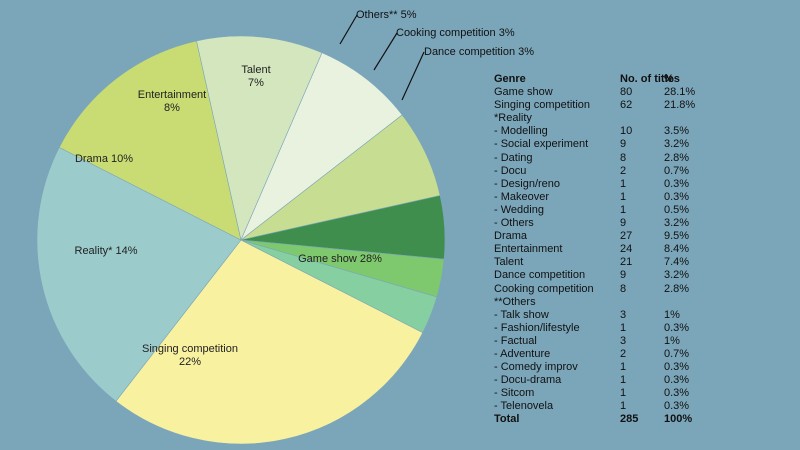 The width and height of the screenshot is (800, 450). Describe the element at coordinates (644, 210) in the screenshot. I see `table-row: - Wedding 1 0.5%` at that location.